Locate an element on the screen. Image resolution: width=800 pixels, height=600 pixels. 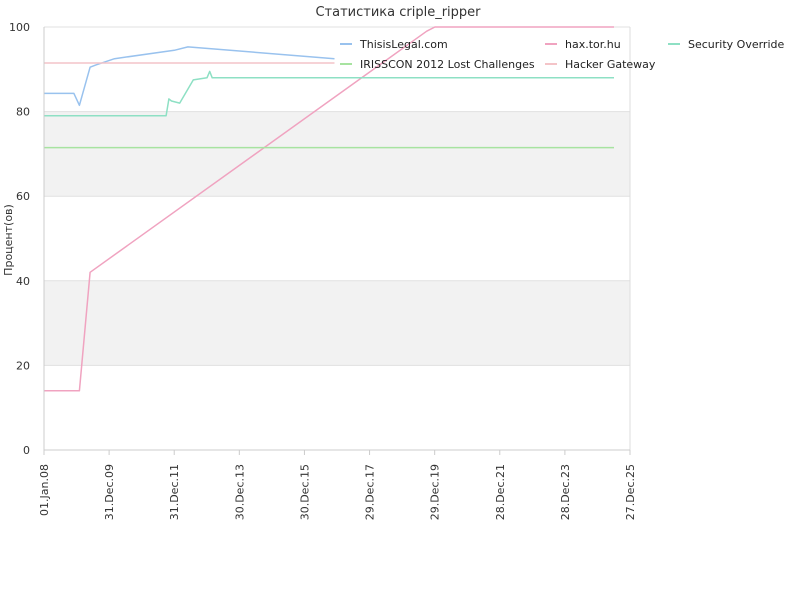
y-tick-label: 40 is located at coordinates (23, 281).